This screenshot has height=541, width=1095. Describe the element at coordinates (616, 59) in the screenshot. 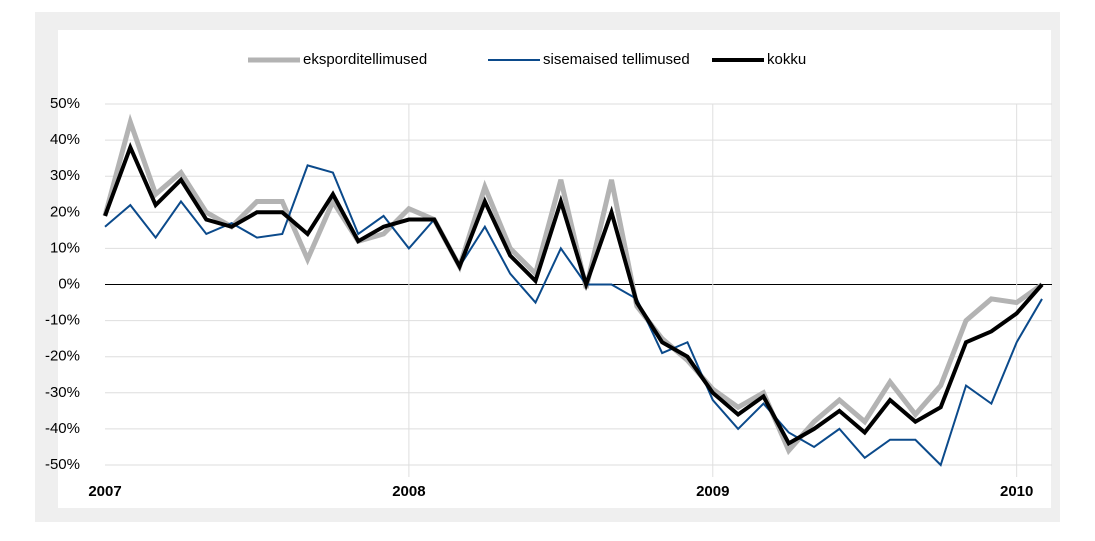

I see `legend-label: sisemaised tellimused` at that location.